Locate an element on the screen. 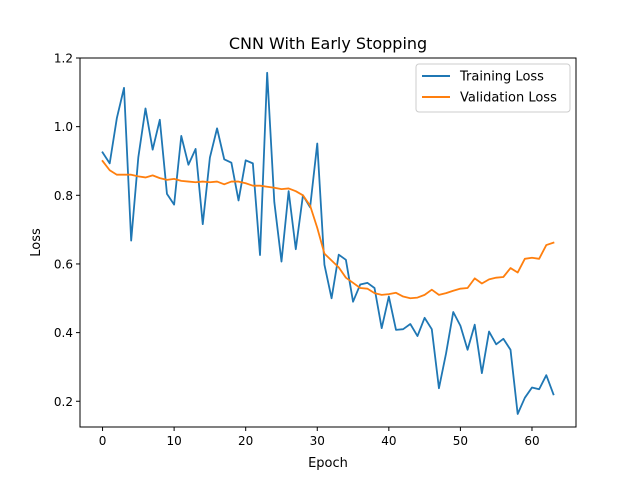  legend-box is located at coordinates (493, 88).